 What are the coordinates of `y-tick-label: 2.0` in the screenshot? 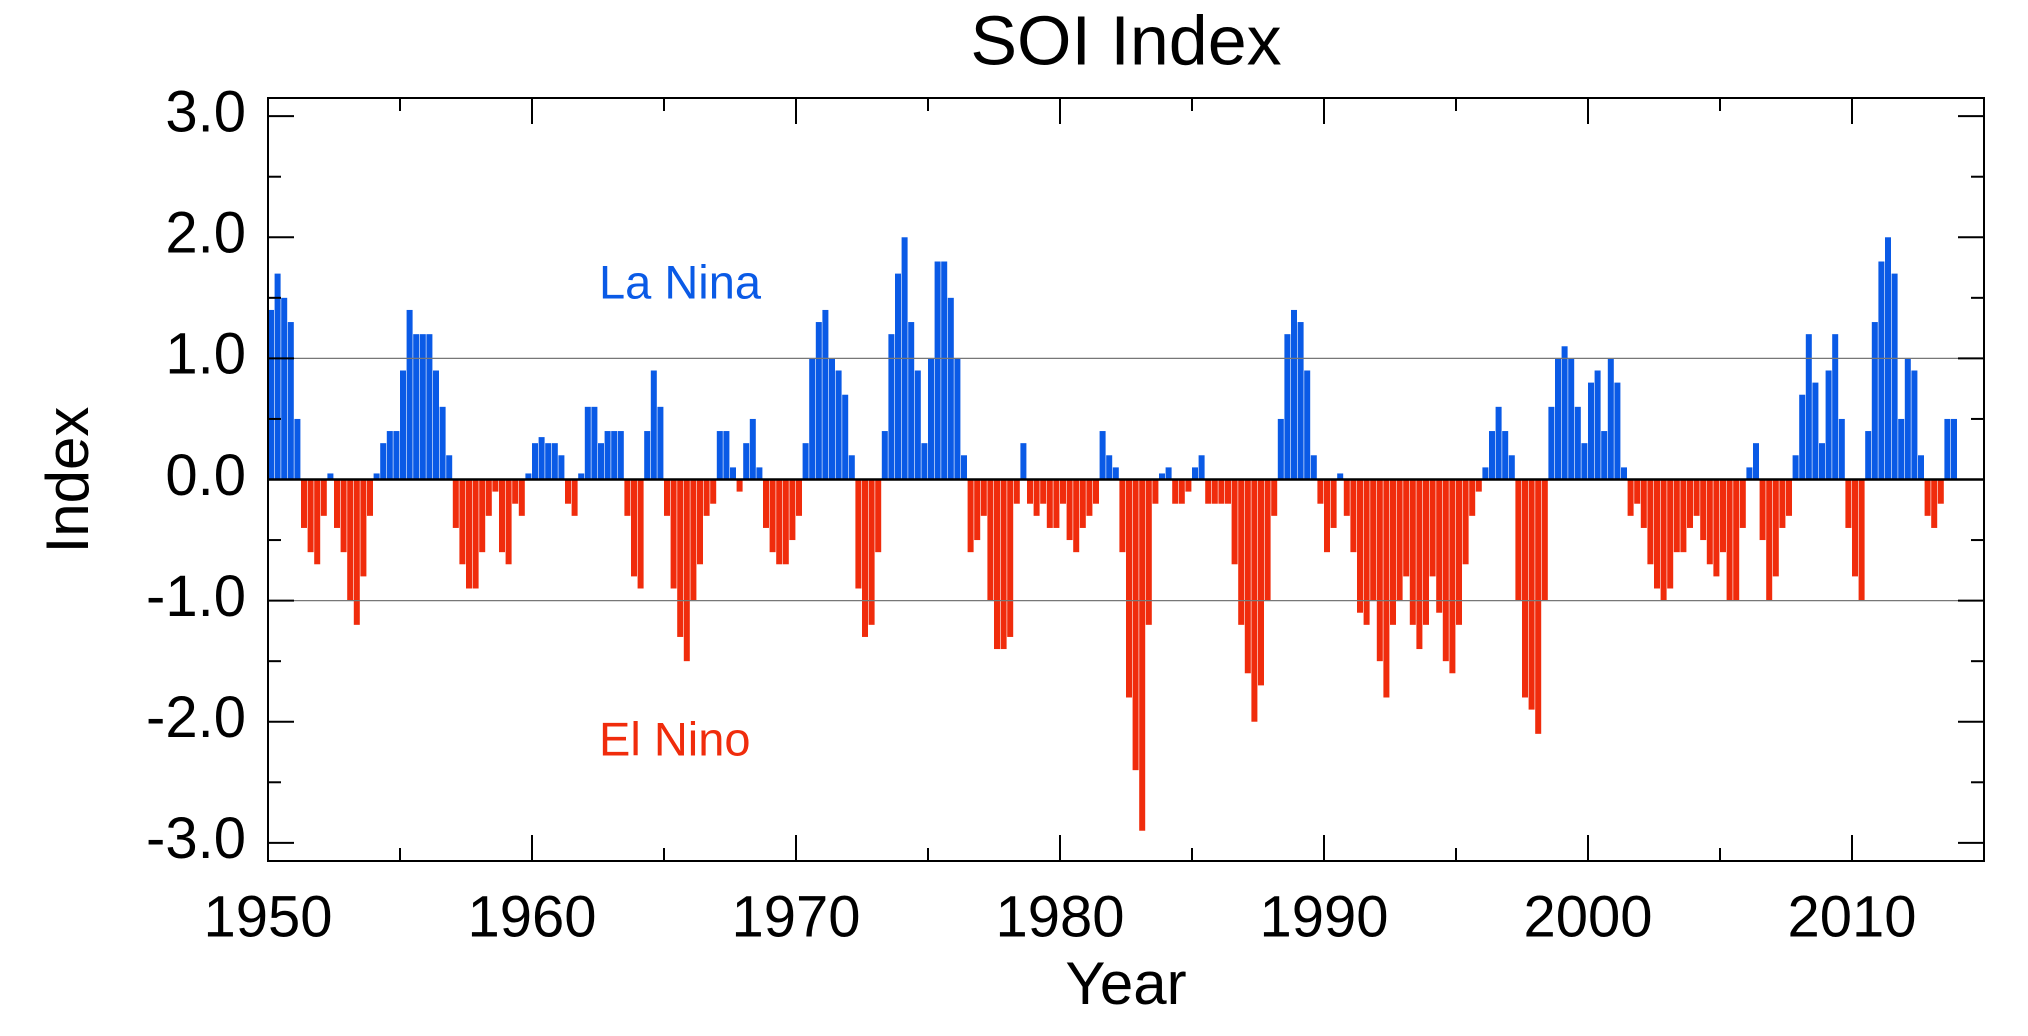 It's located at (205, 233).